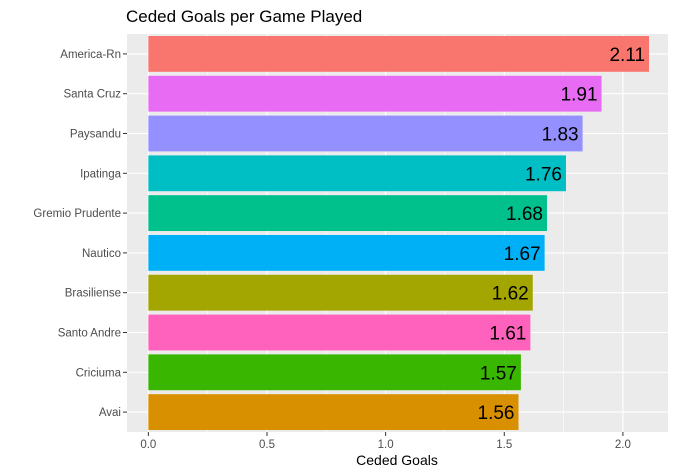  I want to click on data-label: 1.57, so click(498, 373).